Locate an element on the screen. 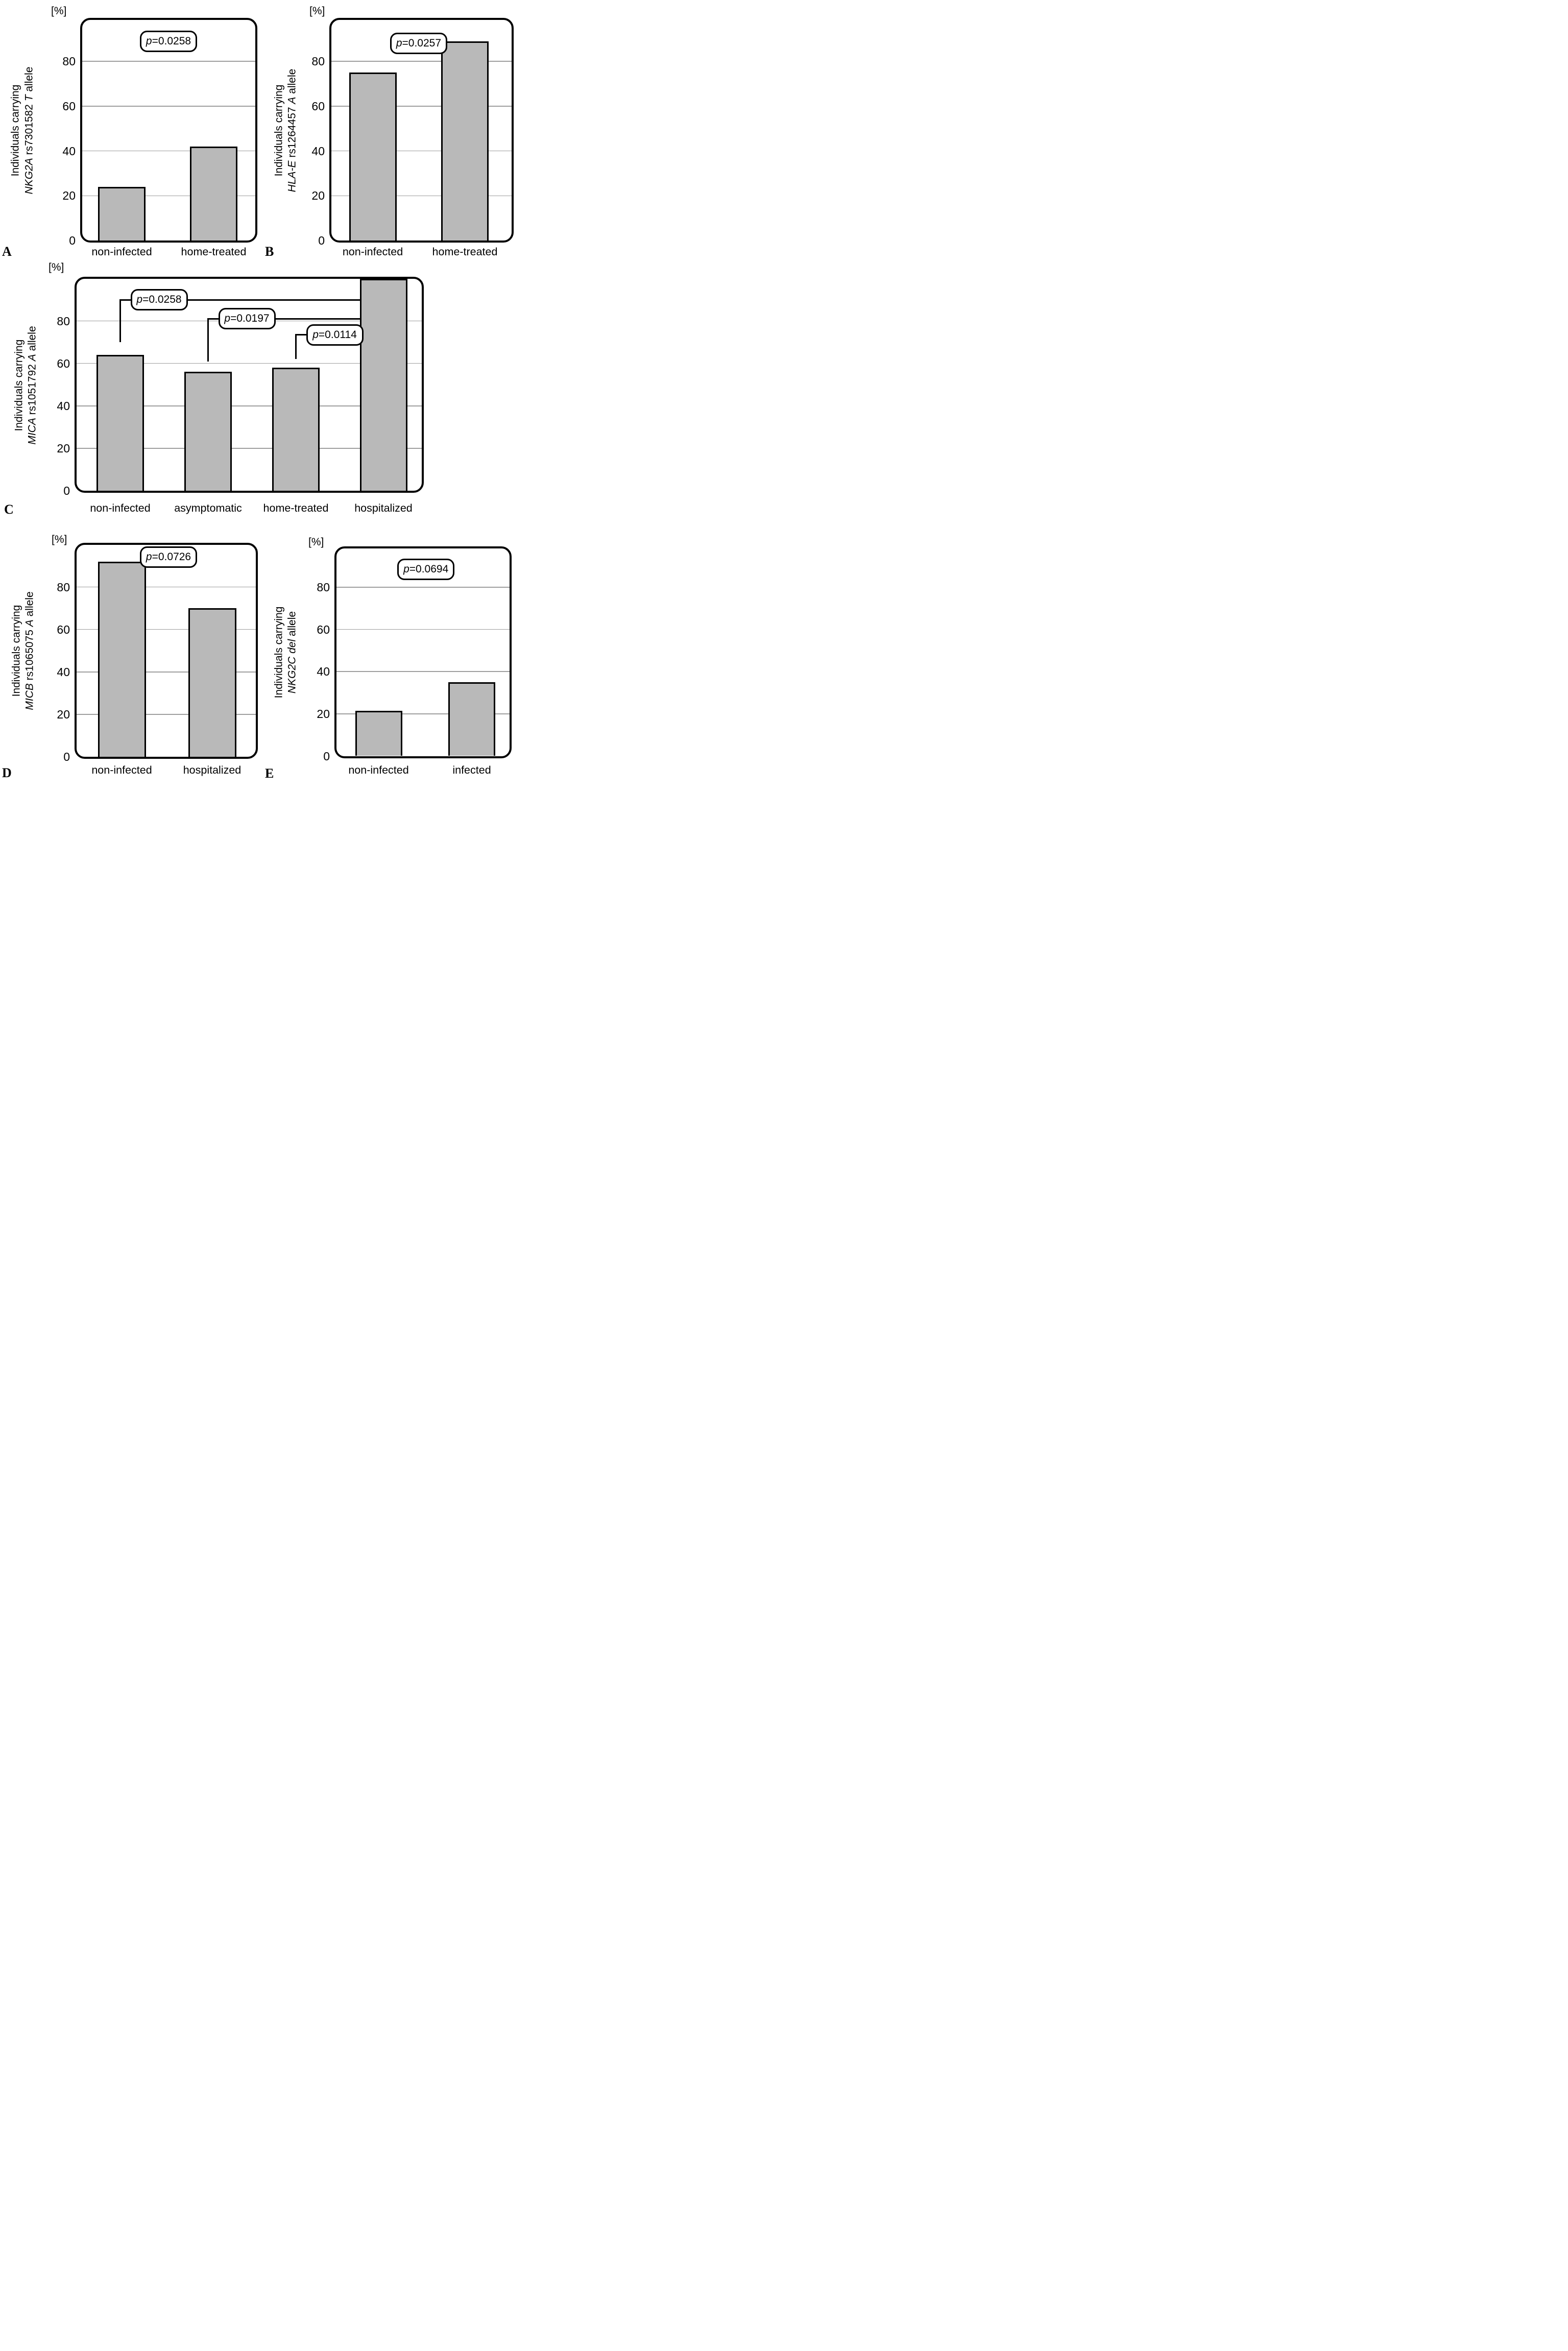 The image size is (1568, 2351). p-value-box: p =0.0197 is located at coordinates (247, 319).